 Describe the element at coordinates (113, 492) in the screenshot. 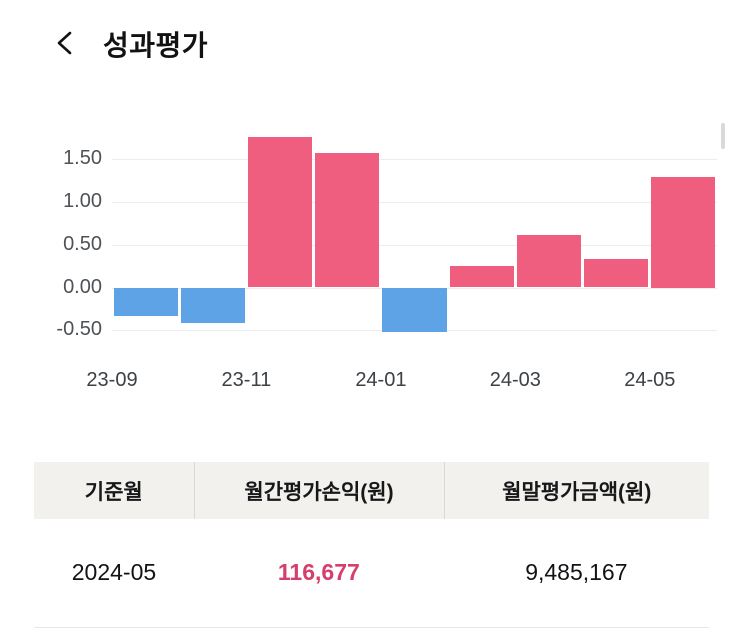

I see `column-header-base-month: 기준월` at that location.